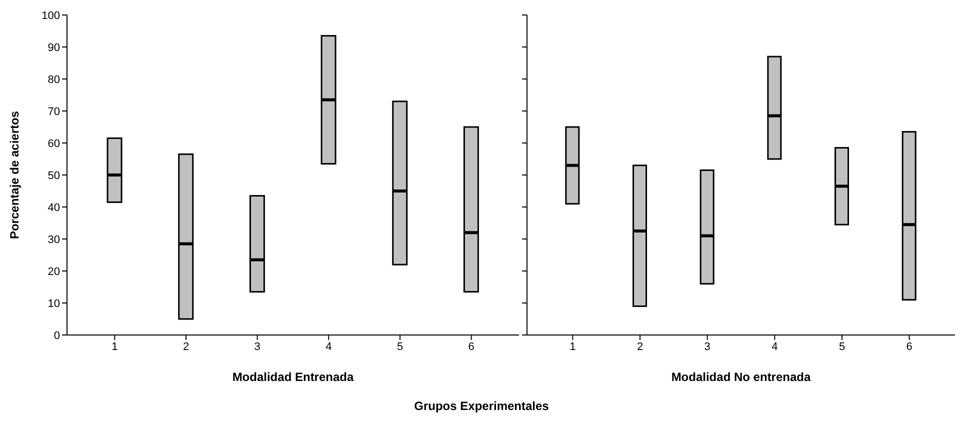 The height and width of the screenshot is (421, 963). What do you see at coordinates (54, 272) in the screenshot?
I see `y-tick-label: 20` at bounding box center [54, 272].